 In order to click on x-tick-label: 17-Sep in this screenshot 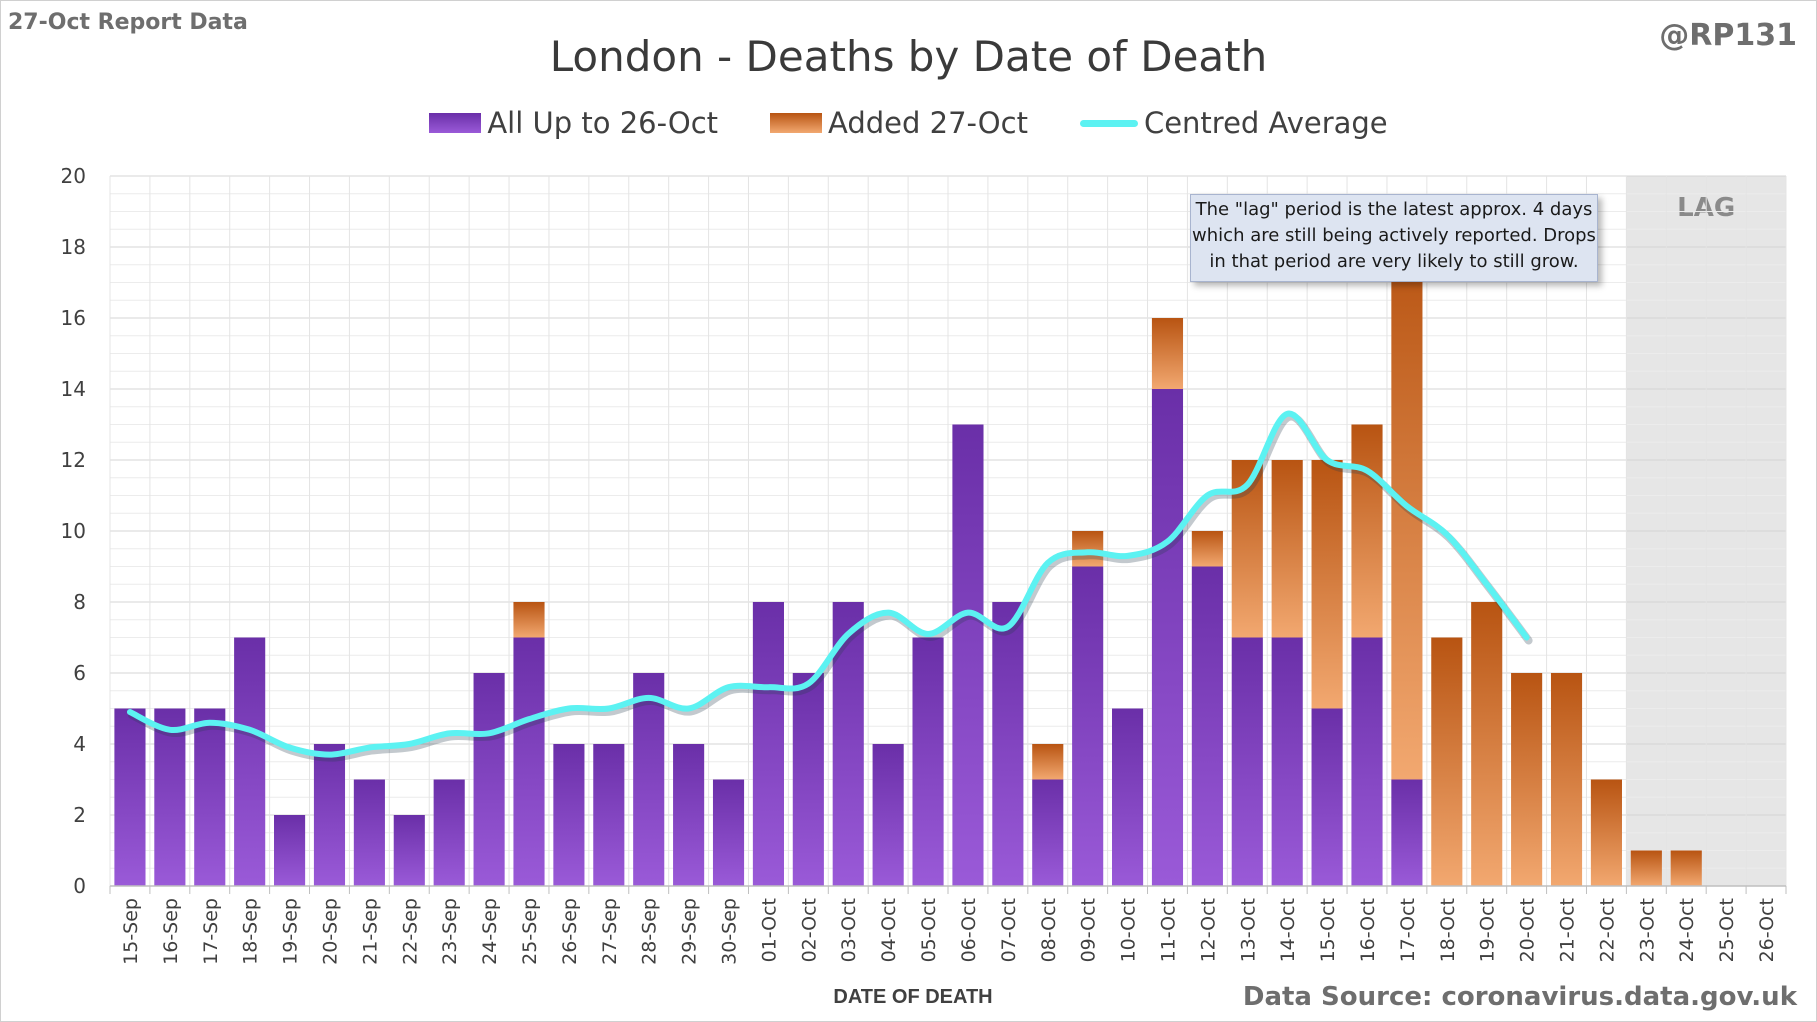, I will do `click(211, 931)`.